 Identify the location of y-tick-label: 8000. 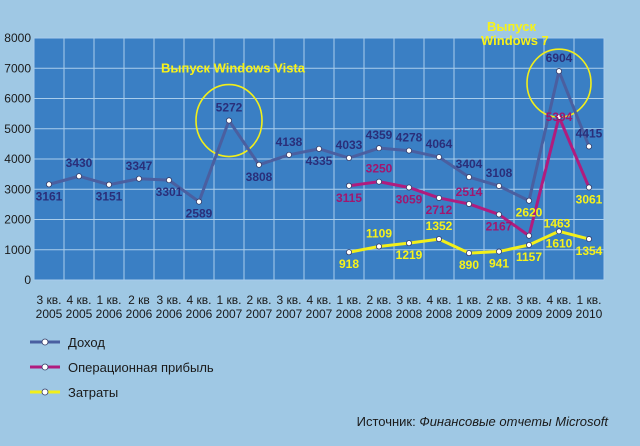
(17, 38).